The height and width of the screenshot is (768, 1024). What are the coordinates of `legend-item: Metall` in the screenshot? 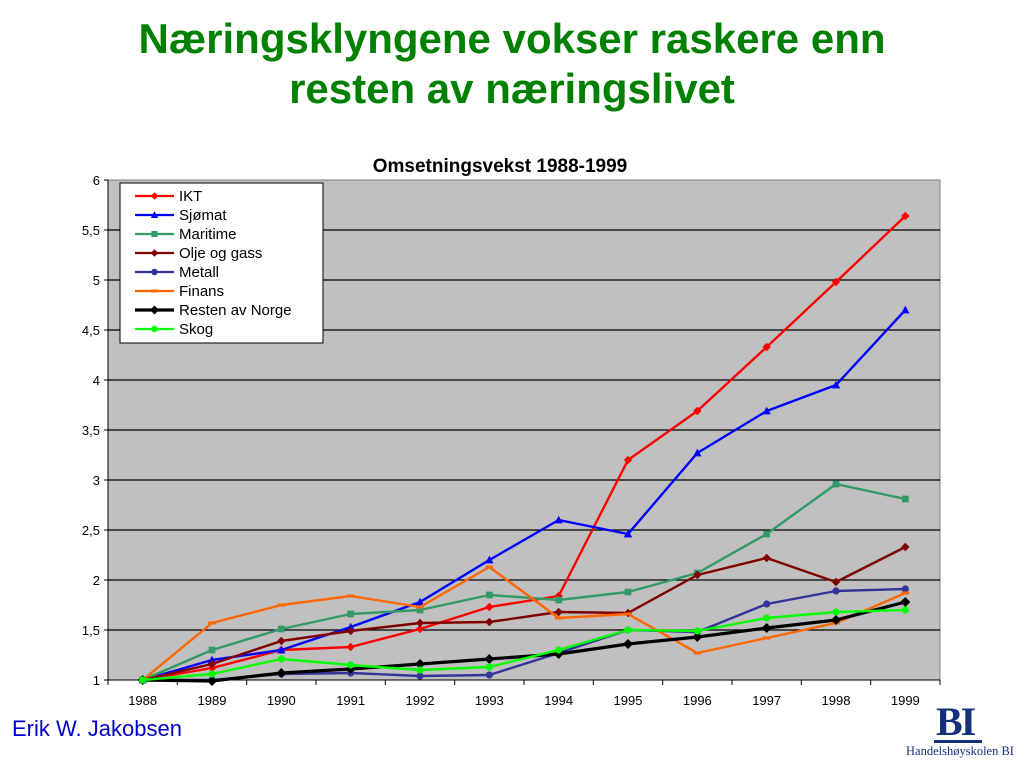 It's located at (177, 272).